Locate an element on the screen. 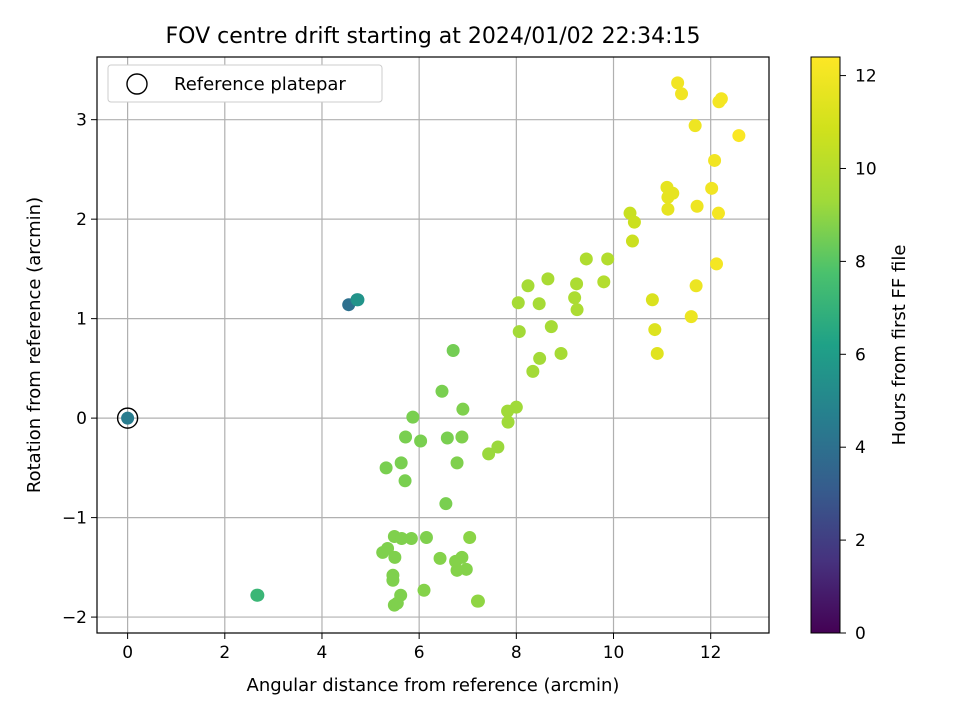  y-tick-label: 1 is located at coordinates (81, 320).